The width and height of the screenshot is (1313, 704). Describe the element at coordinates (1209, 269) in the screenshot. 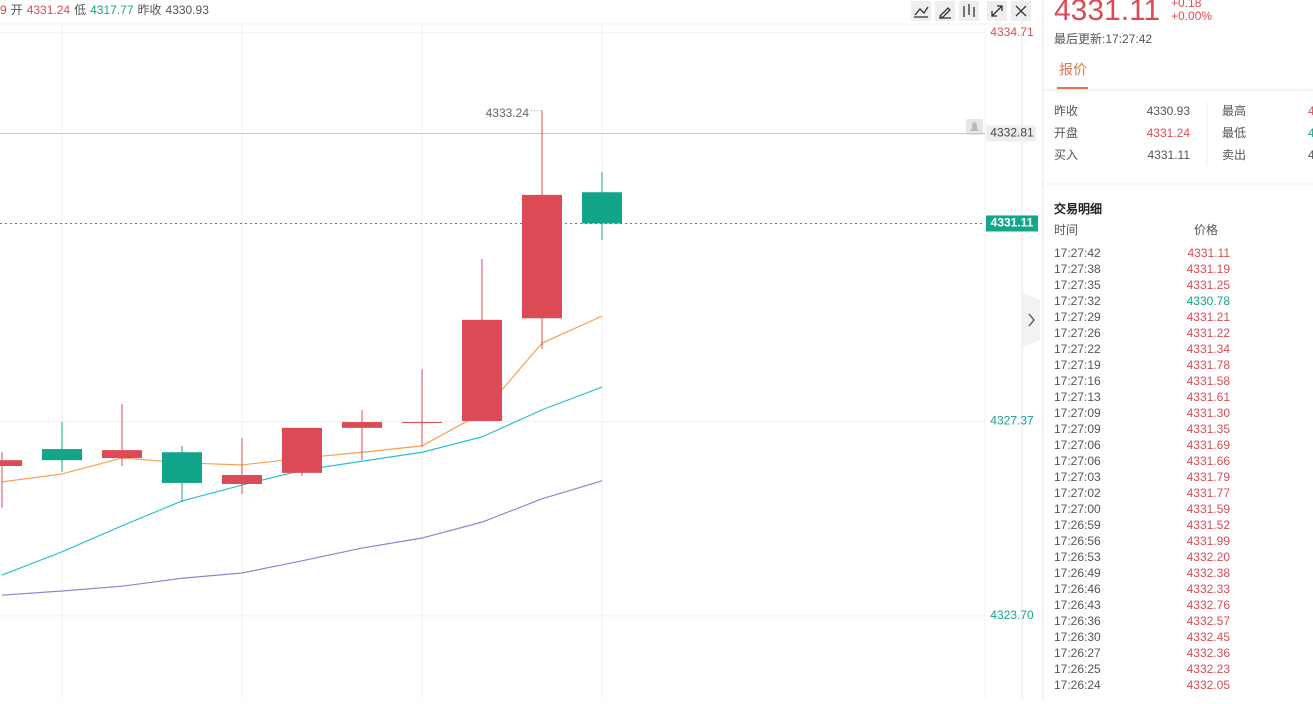

I see `trade-price: 4331.19` at that location.